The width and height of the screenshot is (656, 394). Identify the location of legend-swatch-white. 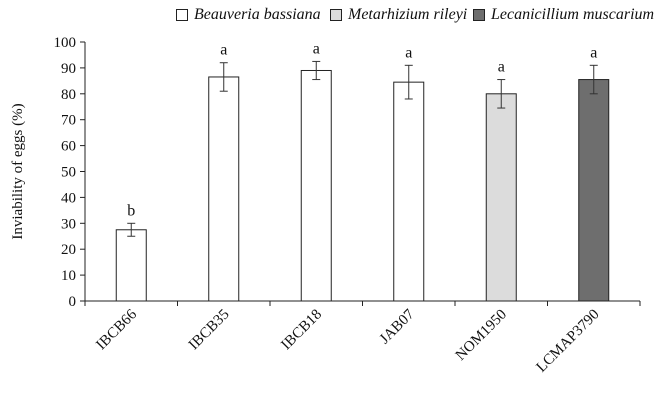
(182, 15).